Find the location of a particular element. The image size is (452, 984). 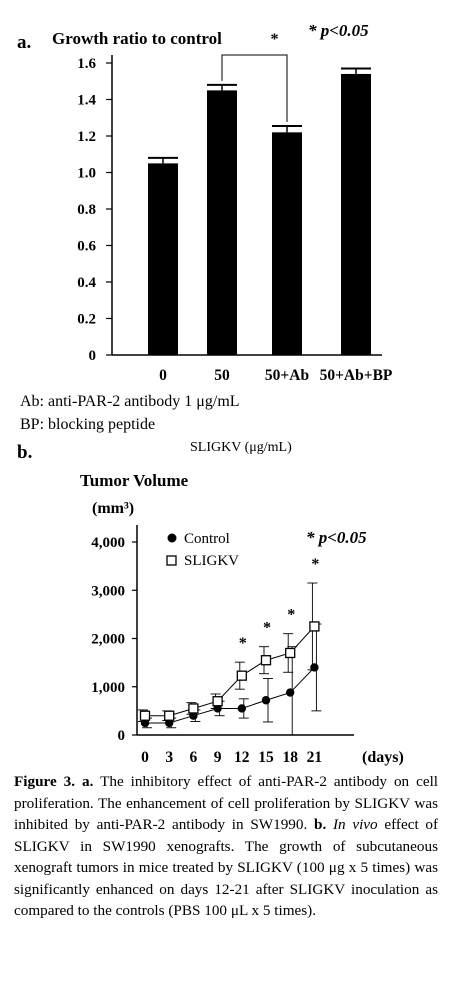

x-category-label: 50 is located at coordinates (222, 375).